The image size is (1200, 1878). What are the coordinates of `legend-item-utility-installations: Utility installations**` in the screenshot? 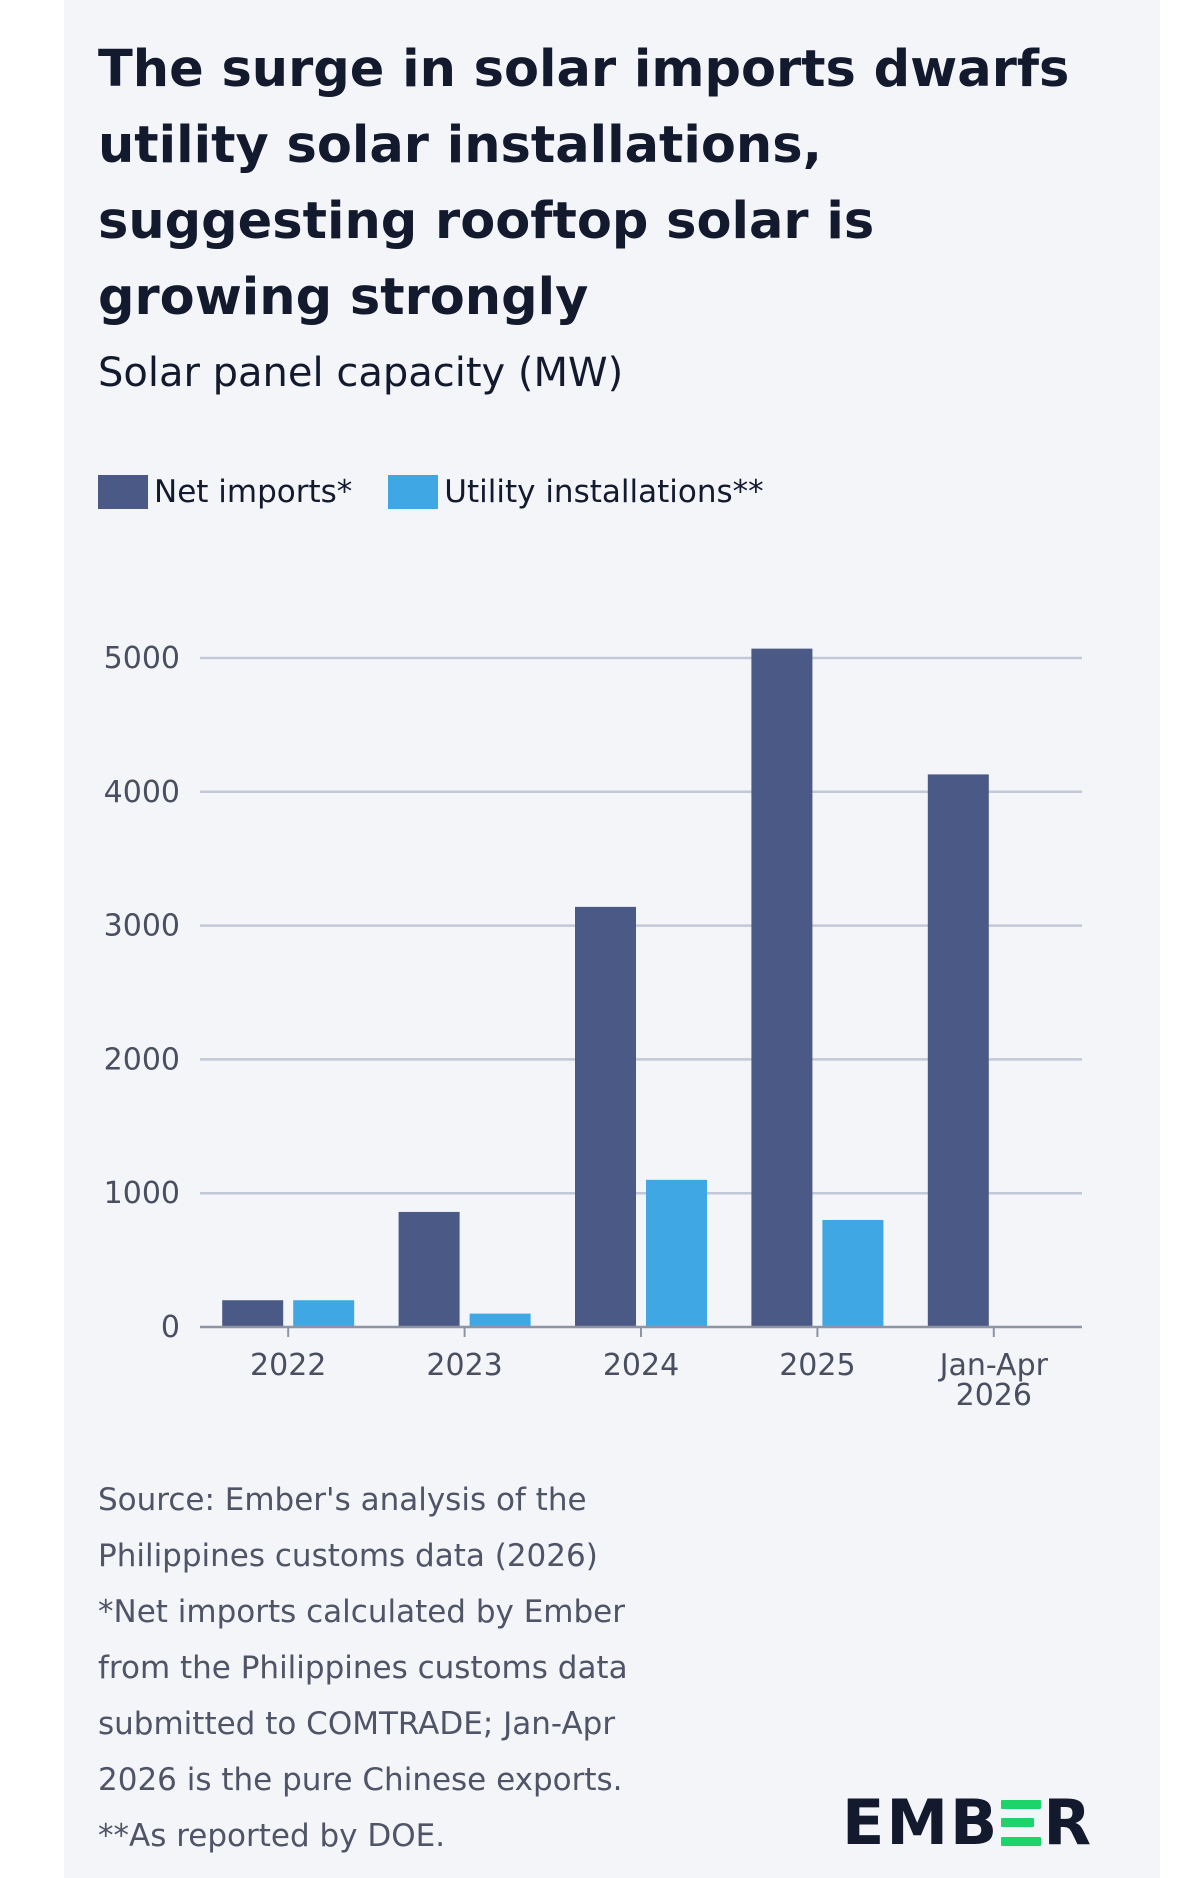 It's located at (576, 492).